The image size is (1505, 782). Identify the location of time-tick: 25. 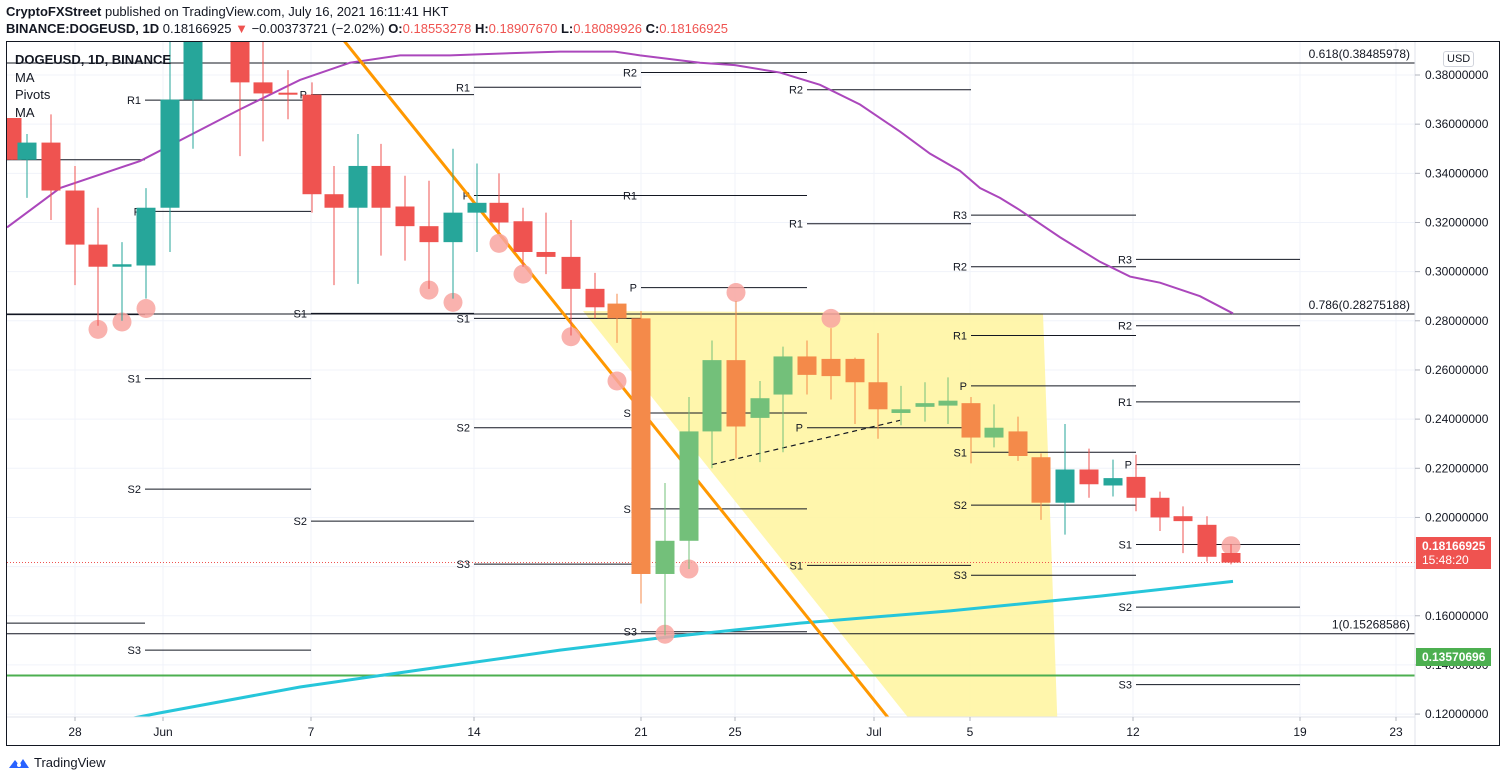
(735, 732).